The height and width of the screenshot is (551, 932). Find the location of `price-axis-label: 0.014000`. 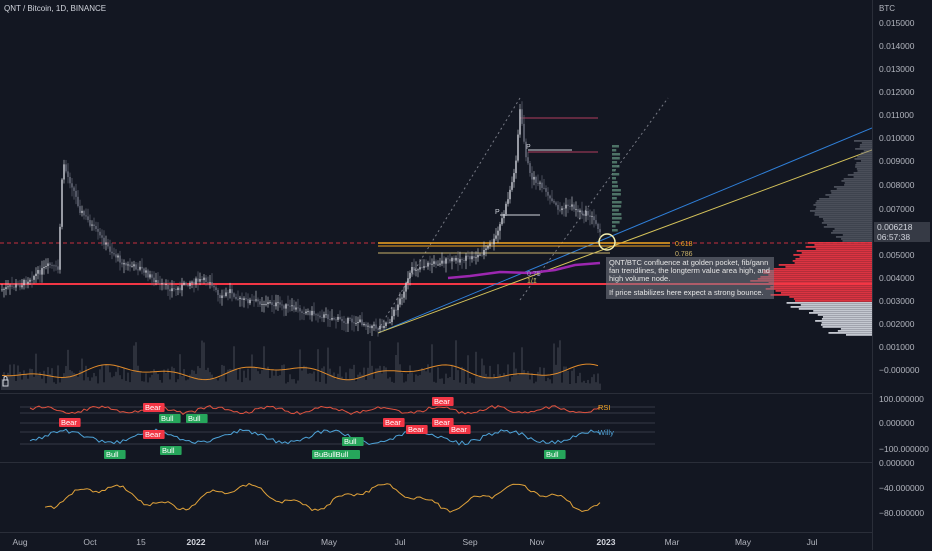

price-axis-label: 0.014000 is located at coordinates (897, 46).